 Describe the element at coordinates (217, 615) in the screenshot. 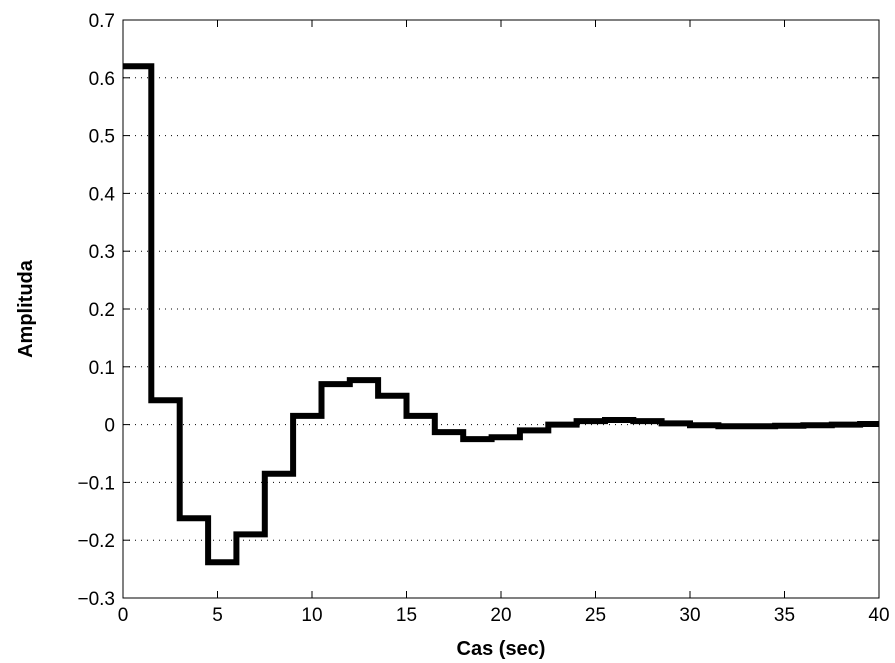

I see `x-tick-label: 5` at that location.